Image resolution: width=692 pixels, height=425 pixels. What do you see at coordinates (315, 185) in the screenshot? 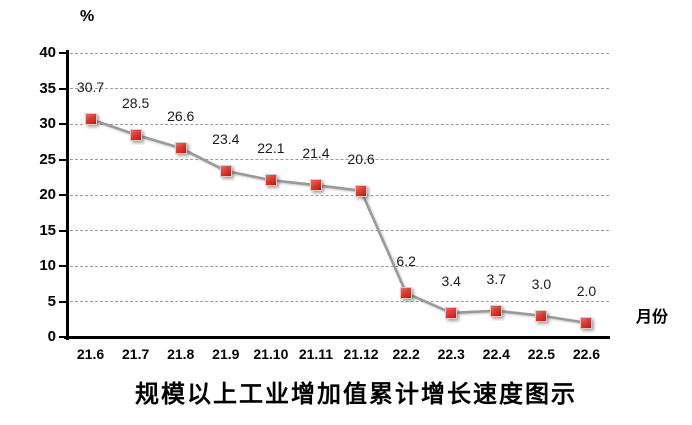
I see `data-point-marker-21.11` at bounding box center [315, 185].